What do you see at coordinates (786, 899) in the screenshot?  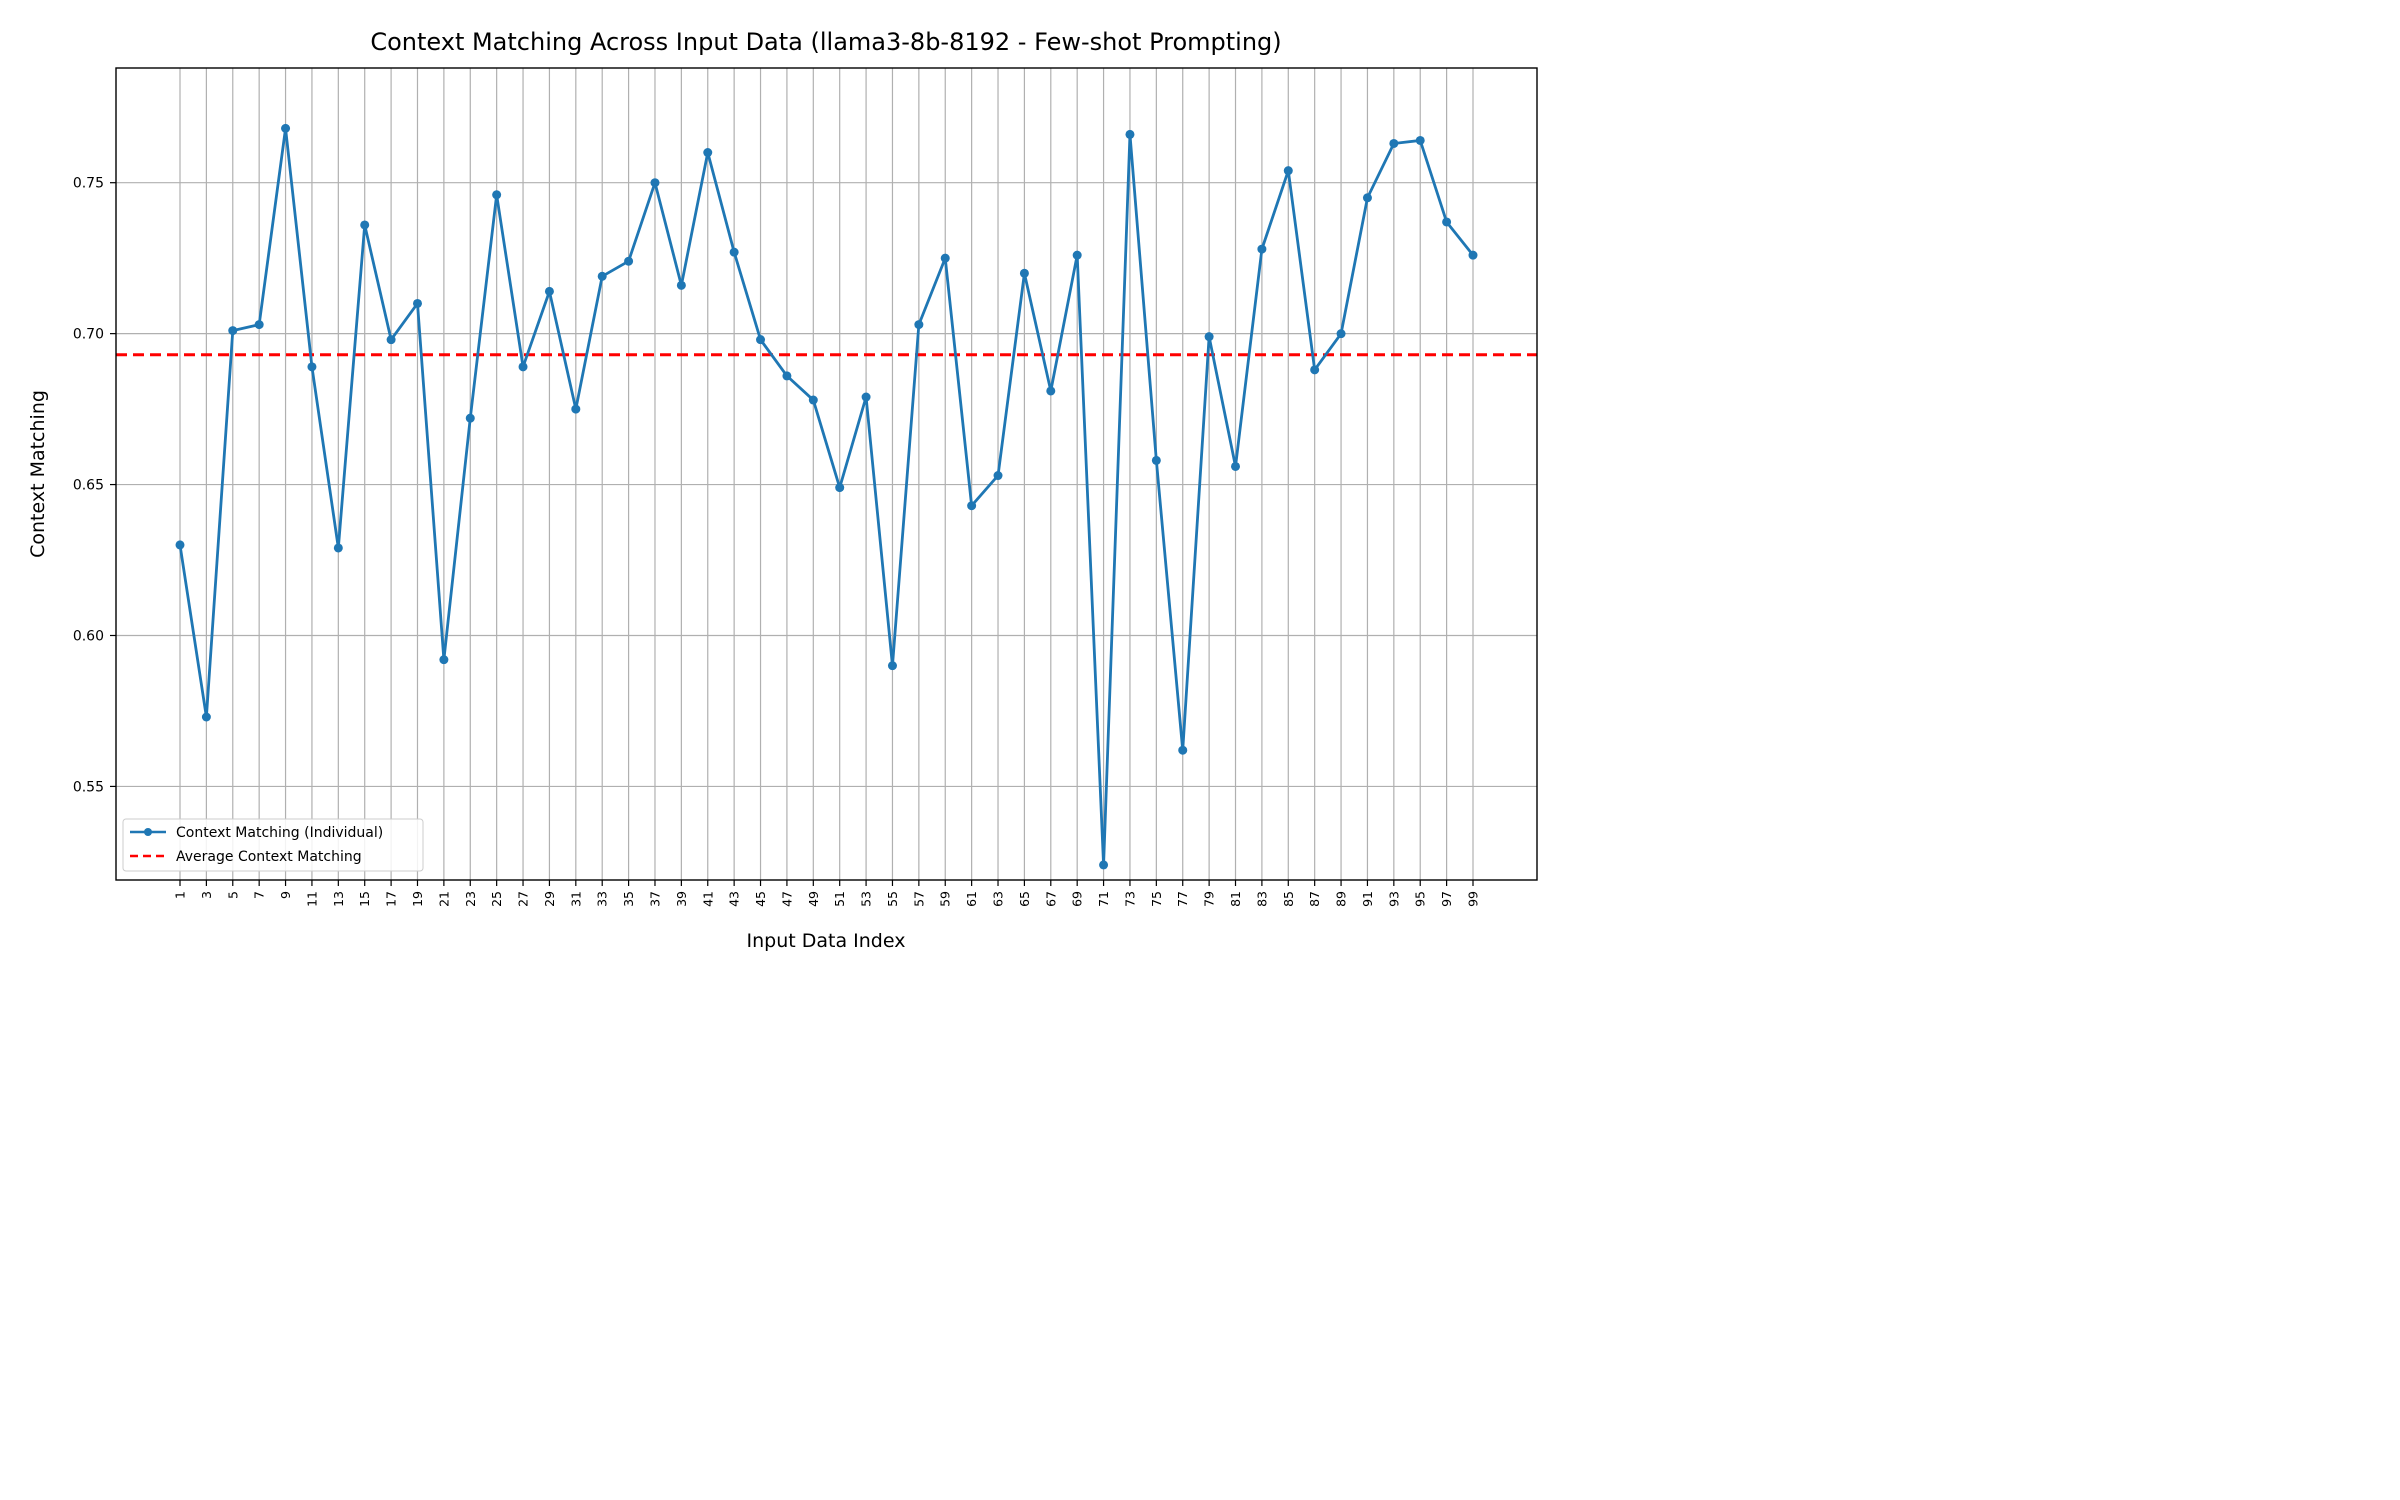 I see `x-tick-label: 47` at bounding box center [786, 899].